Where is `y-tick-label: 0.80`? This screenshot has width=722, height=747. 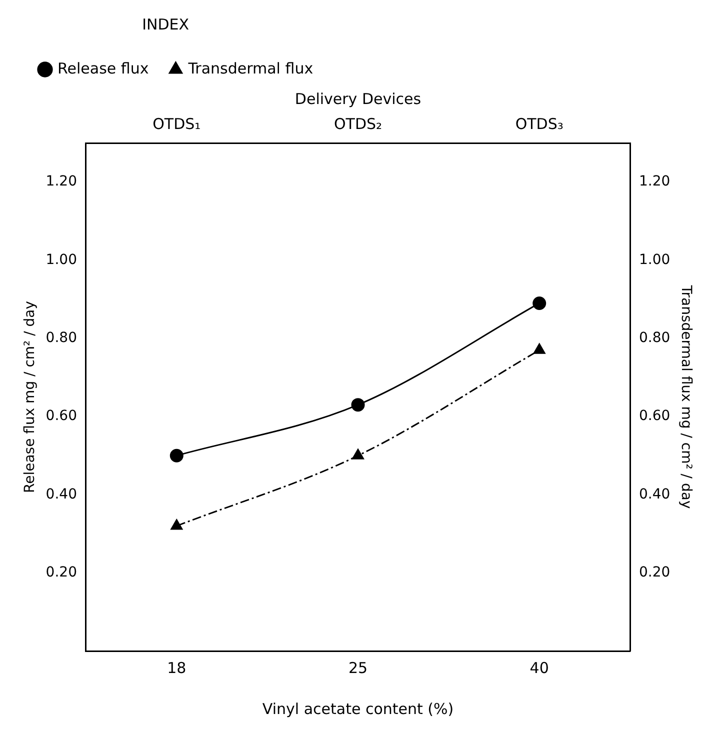
y-tick-label: 0.80 is located at coordinates (61, 338).